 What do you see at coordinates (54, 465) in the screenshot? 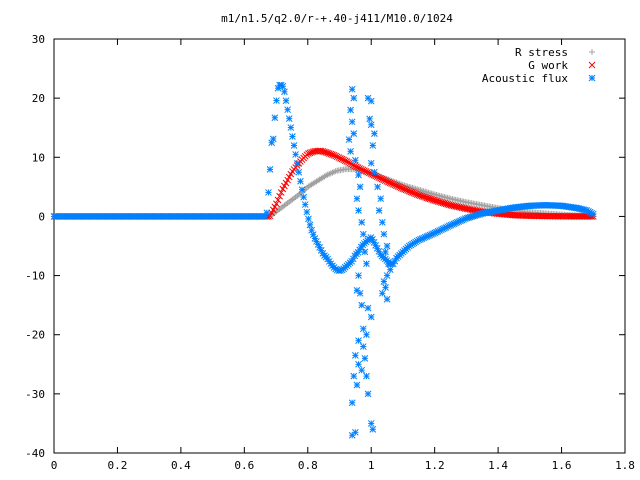
I see `x-tick-label: 0` at bounding box center [54, 465].